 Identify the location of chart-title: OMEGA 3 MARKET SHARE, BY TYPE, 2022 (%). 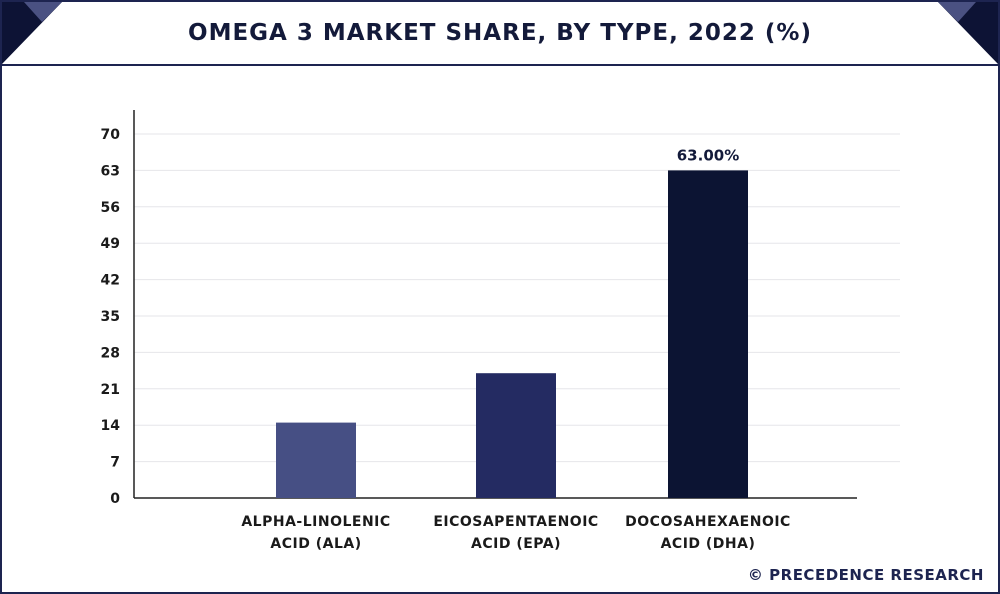
(500, 33).